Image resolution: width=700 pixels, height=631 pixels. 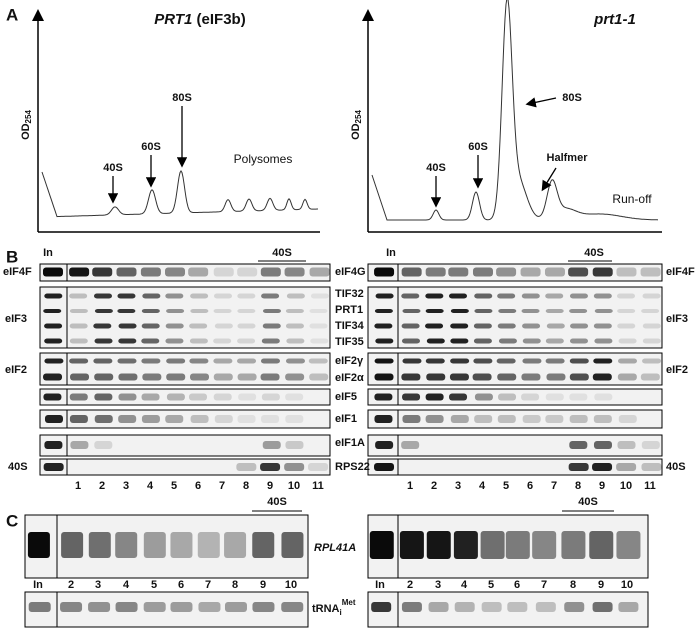 I want to click on protein-label: eIF4G, so click(x=350, y=272).